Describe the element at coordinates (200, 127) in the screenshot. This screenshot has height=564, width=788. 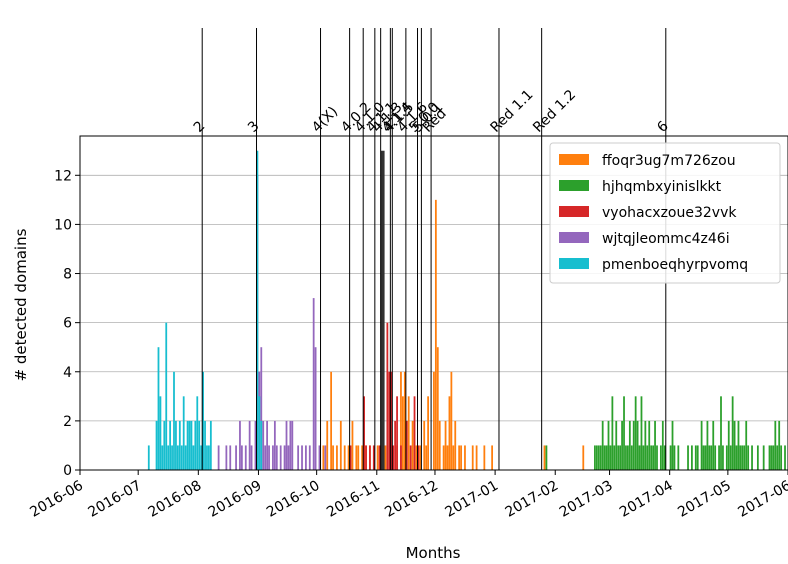
I see `release-label: 2` at that location.